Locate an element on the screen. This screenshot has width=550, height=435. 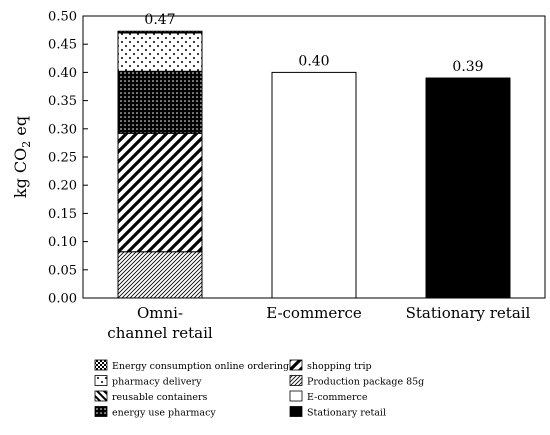
bar-value-label: 0.39 is located at coordinates (467, 67).